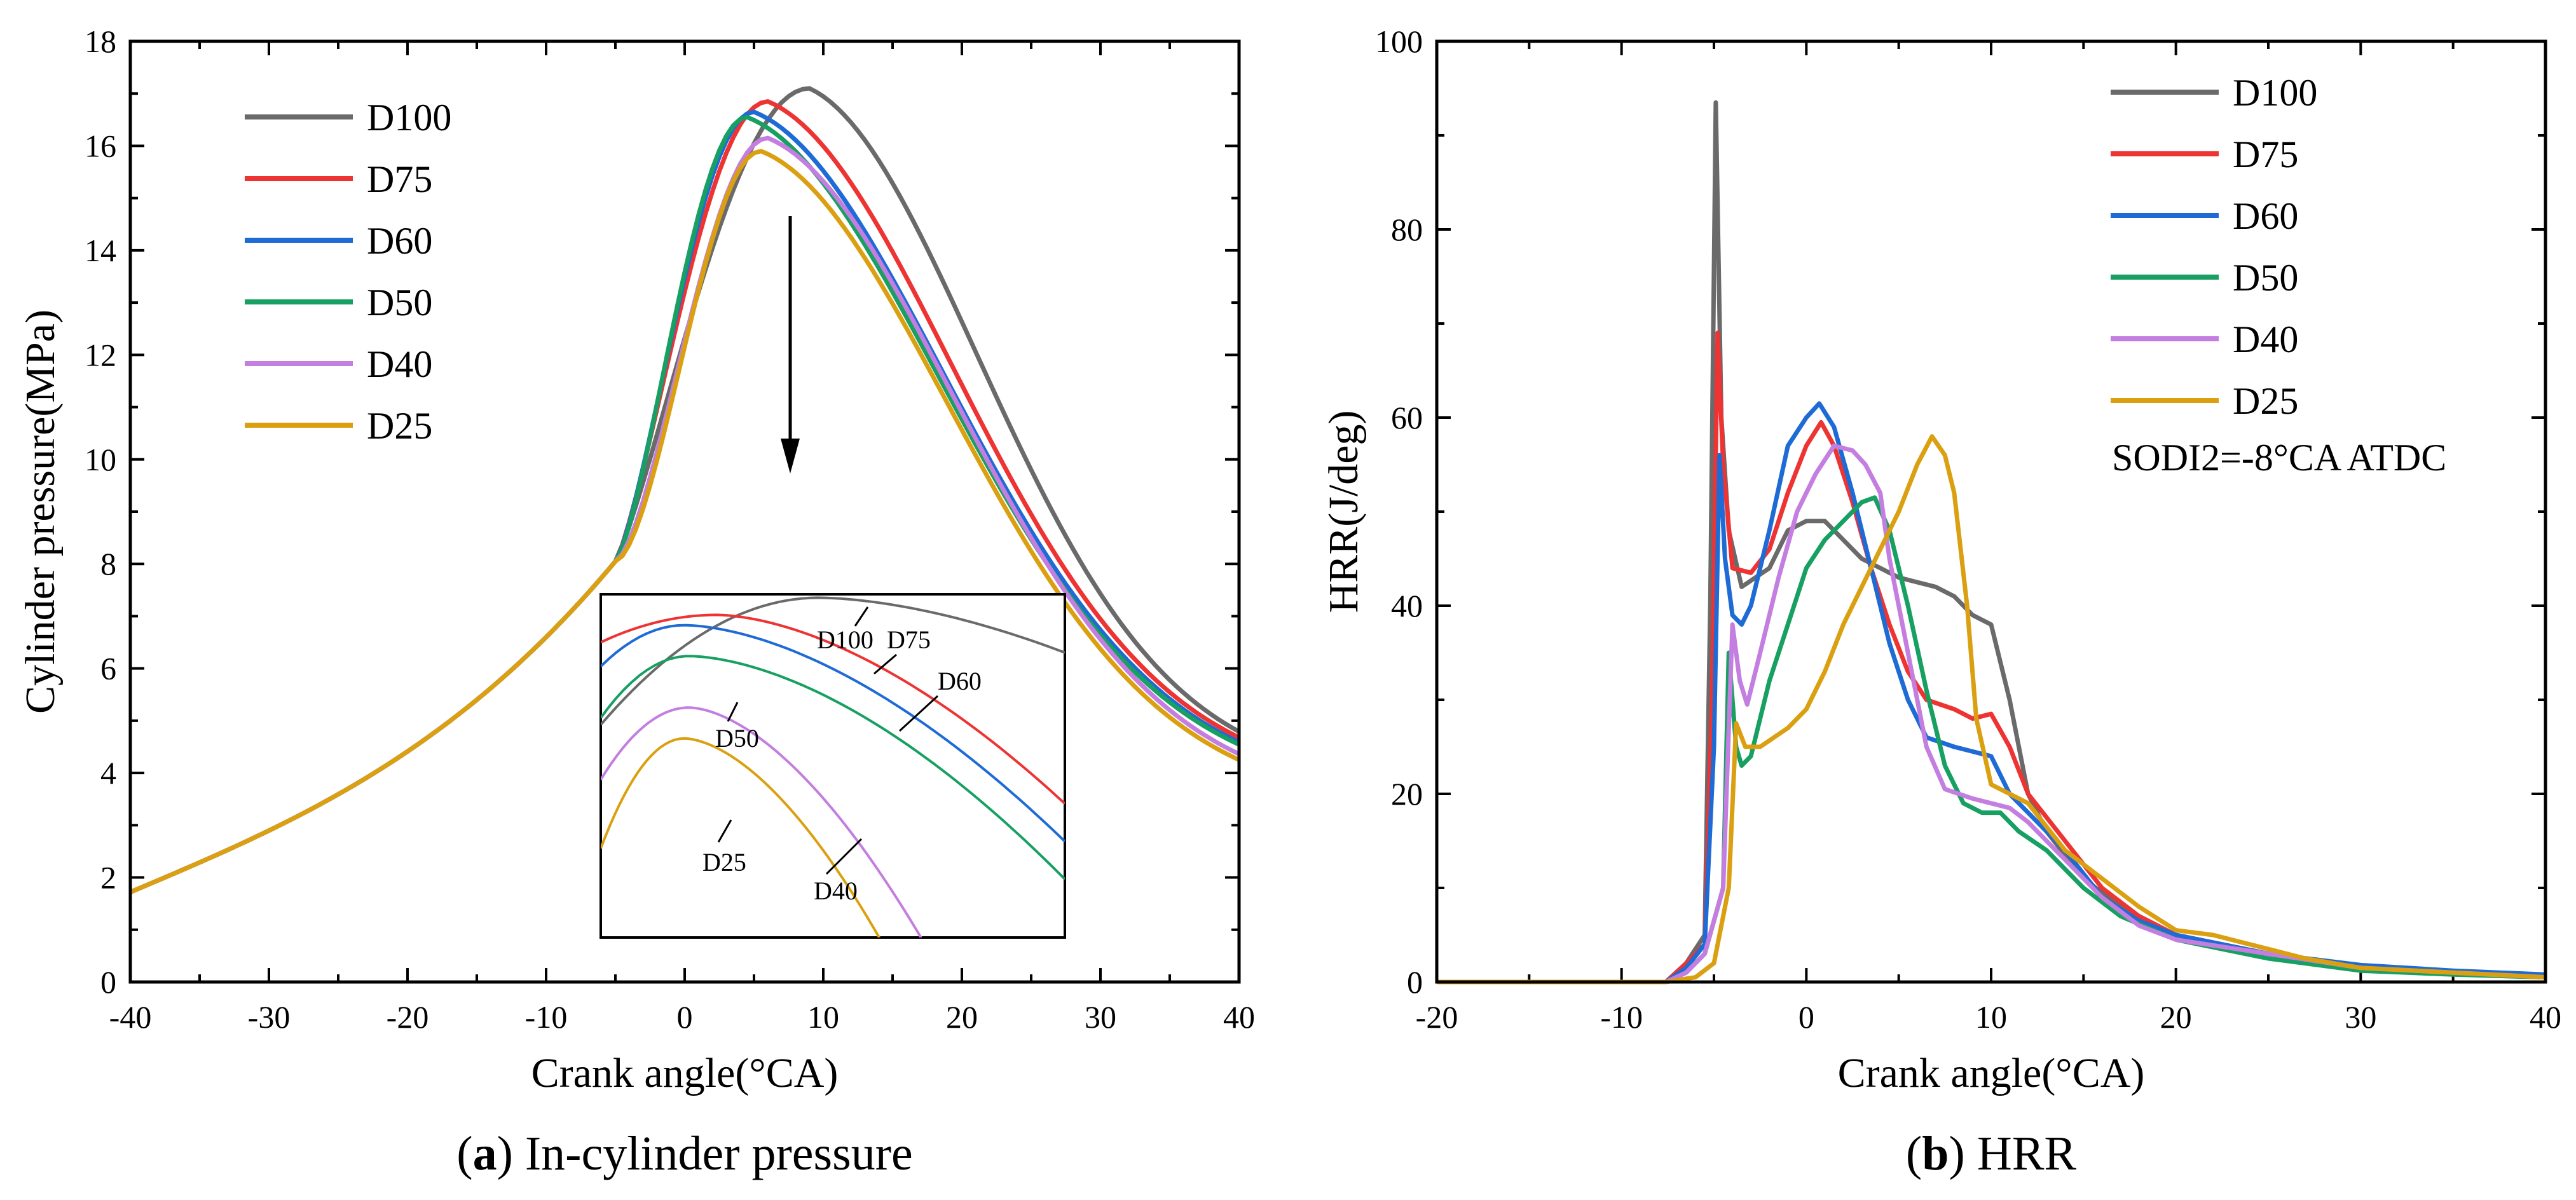  Describe the element at coordinates (400, 364) in the screenshot. I see `panel-a-legend-label-d40: D40` at that location.